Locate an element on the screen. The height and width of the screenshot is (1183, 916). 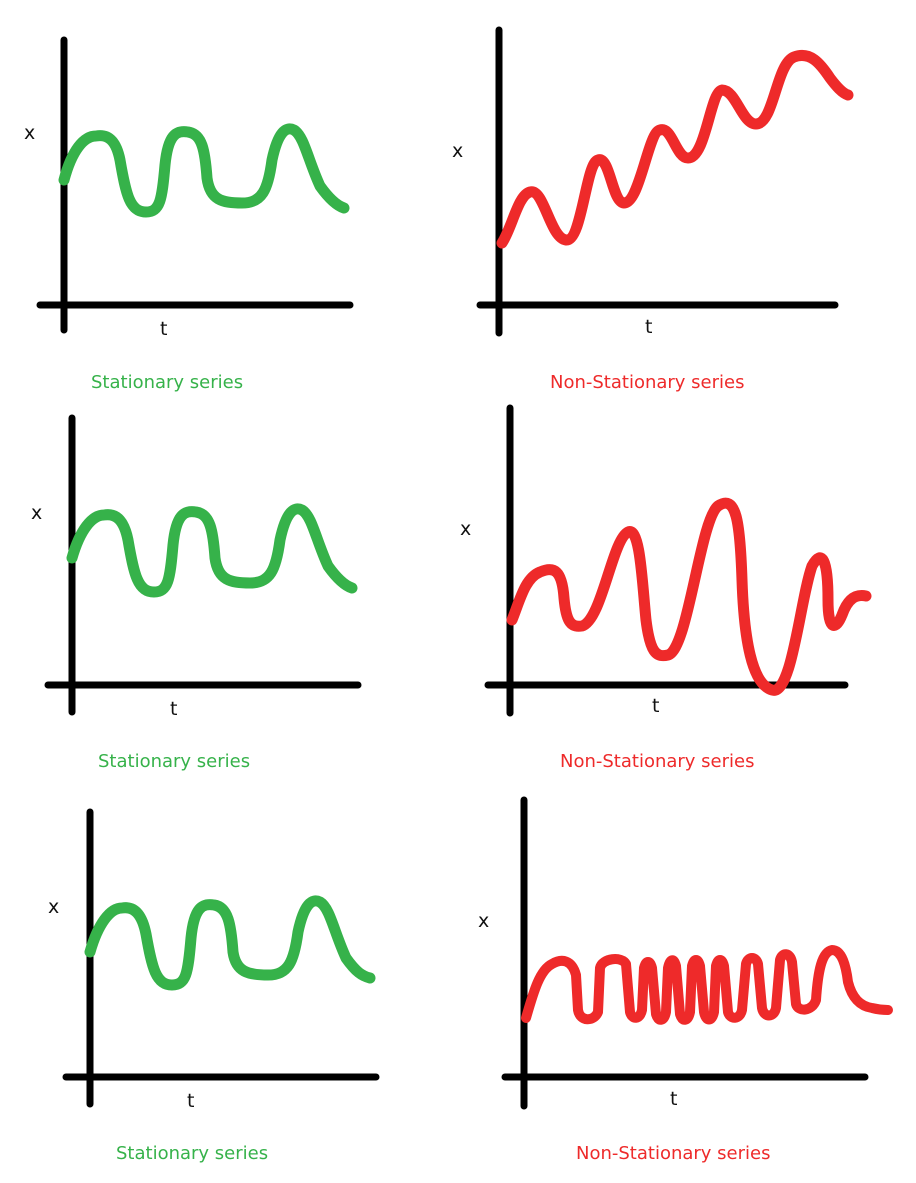
panel-5-caption: Stationary series is located at coordinates (192, 1153).